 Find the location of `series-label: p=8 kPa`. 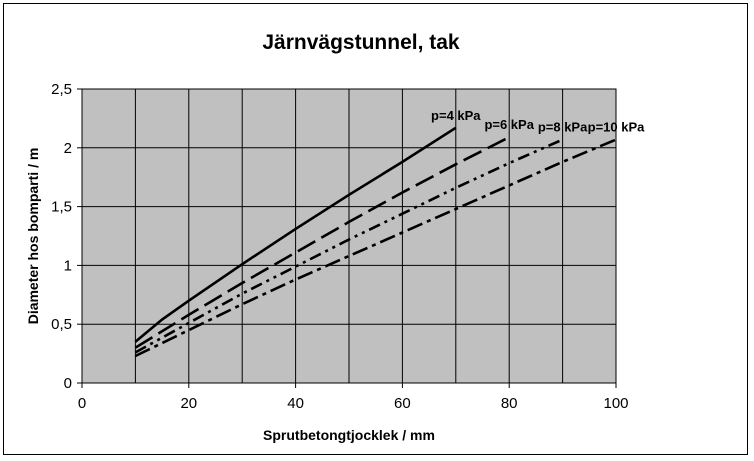

series-label: p=8 kPa is located at coordinates (563, 127).